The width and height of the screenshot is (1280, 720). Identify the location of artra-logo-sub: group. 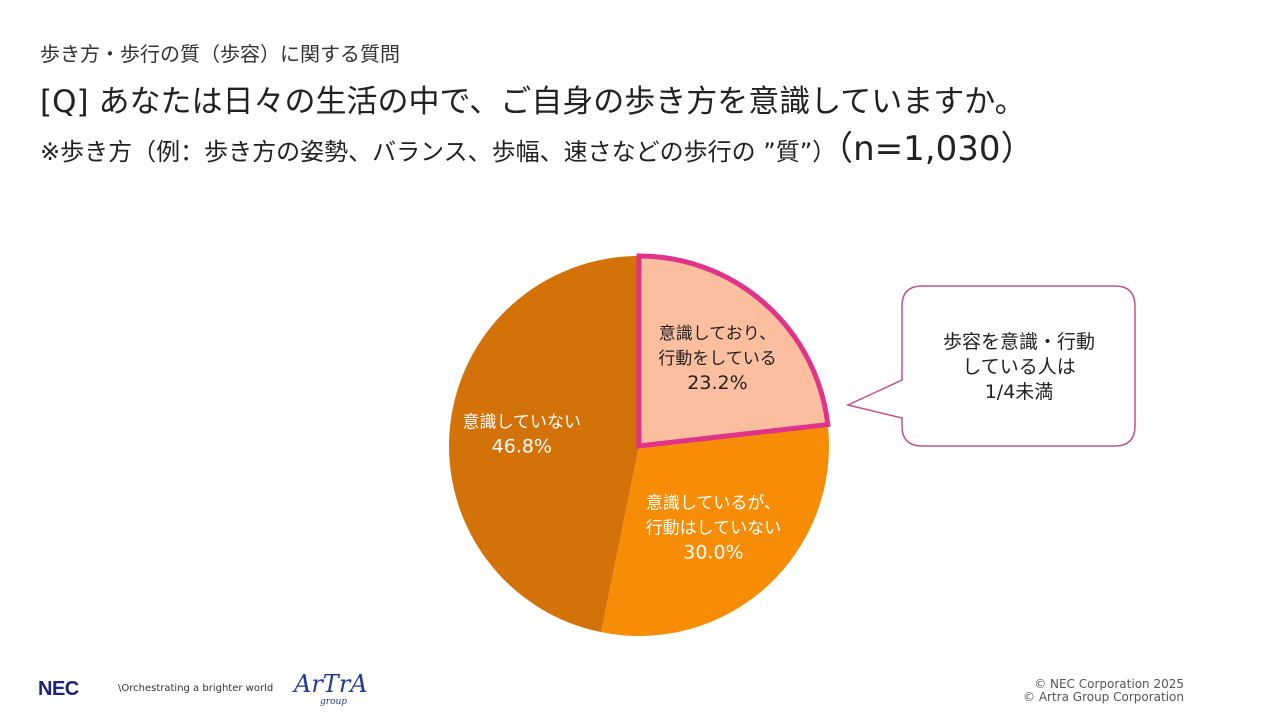
(334, 702).